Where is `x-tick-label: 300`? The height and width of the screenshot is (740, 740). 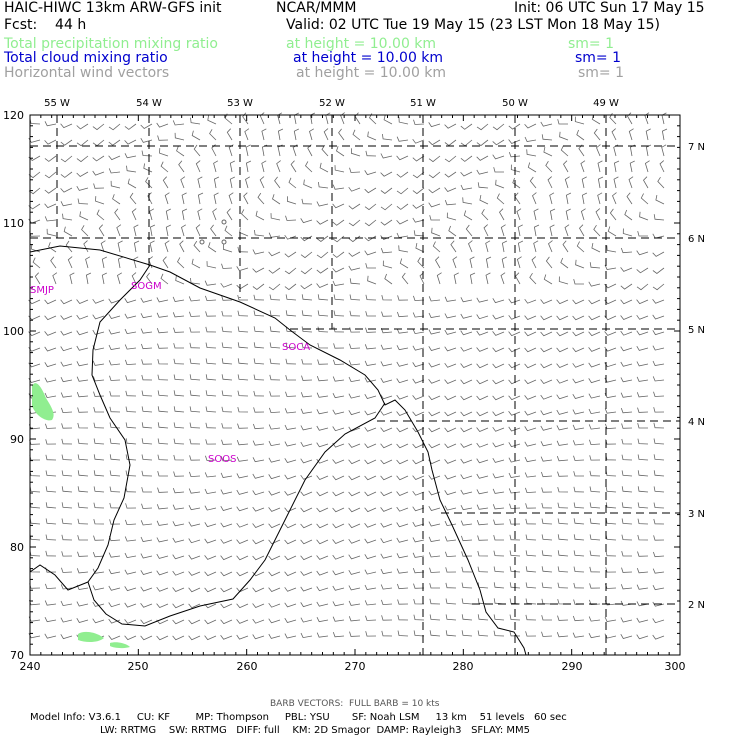 x-tick-label: 300 is located at coordinates (675, 666).